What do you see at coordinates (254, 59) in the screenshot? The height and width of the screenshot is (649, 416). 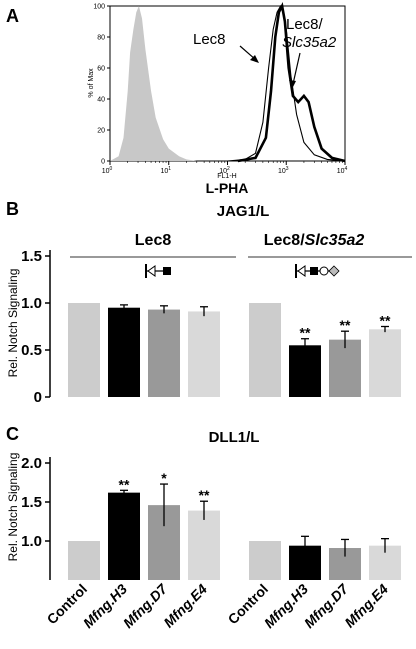 I see `lec8-arrowhead` at bounding box center [254, 59].